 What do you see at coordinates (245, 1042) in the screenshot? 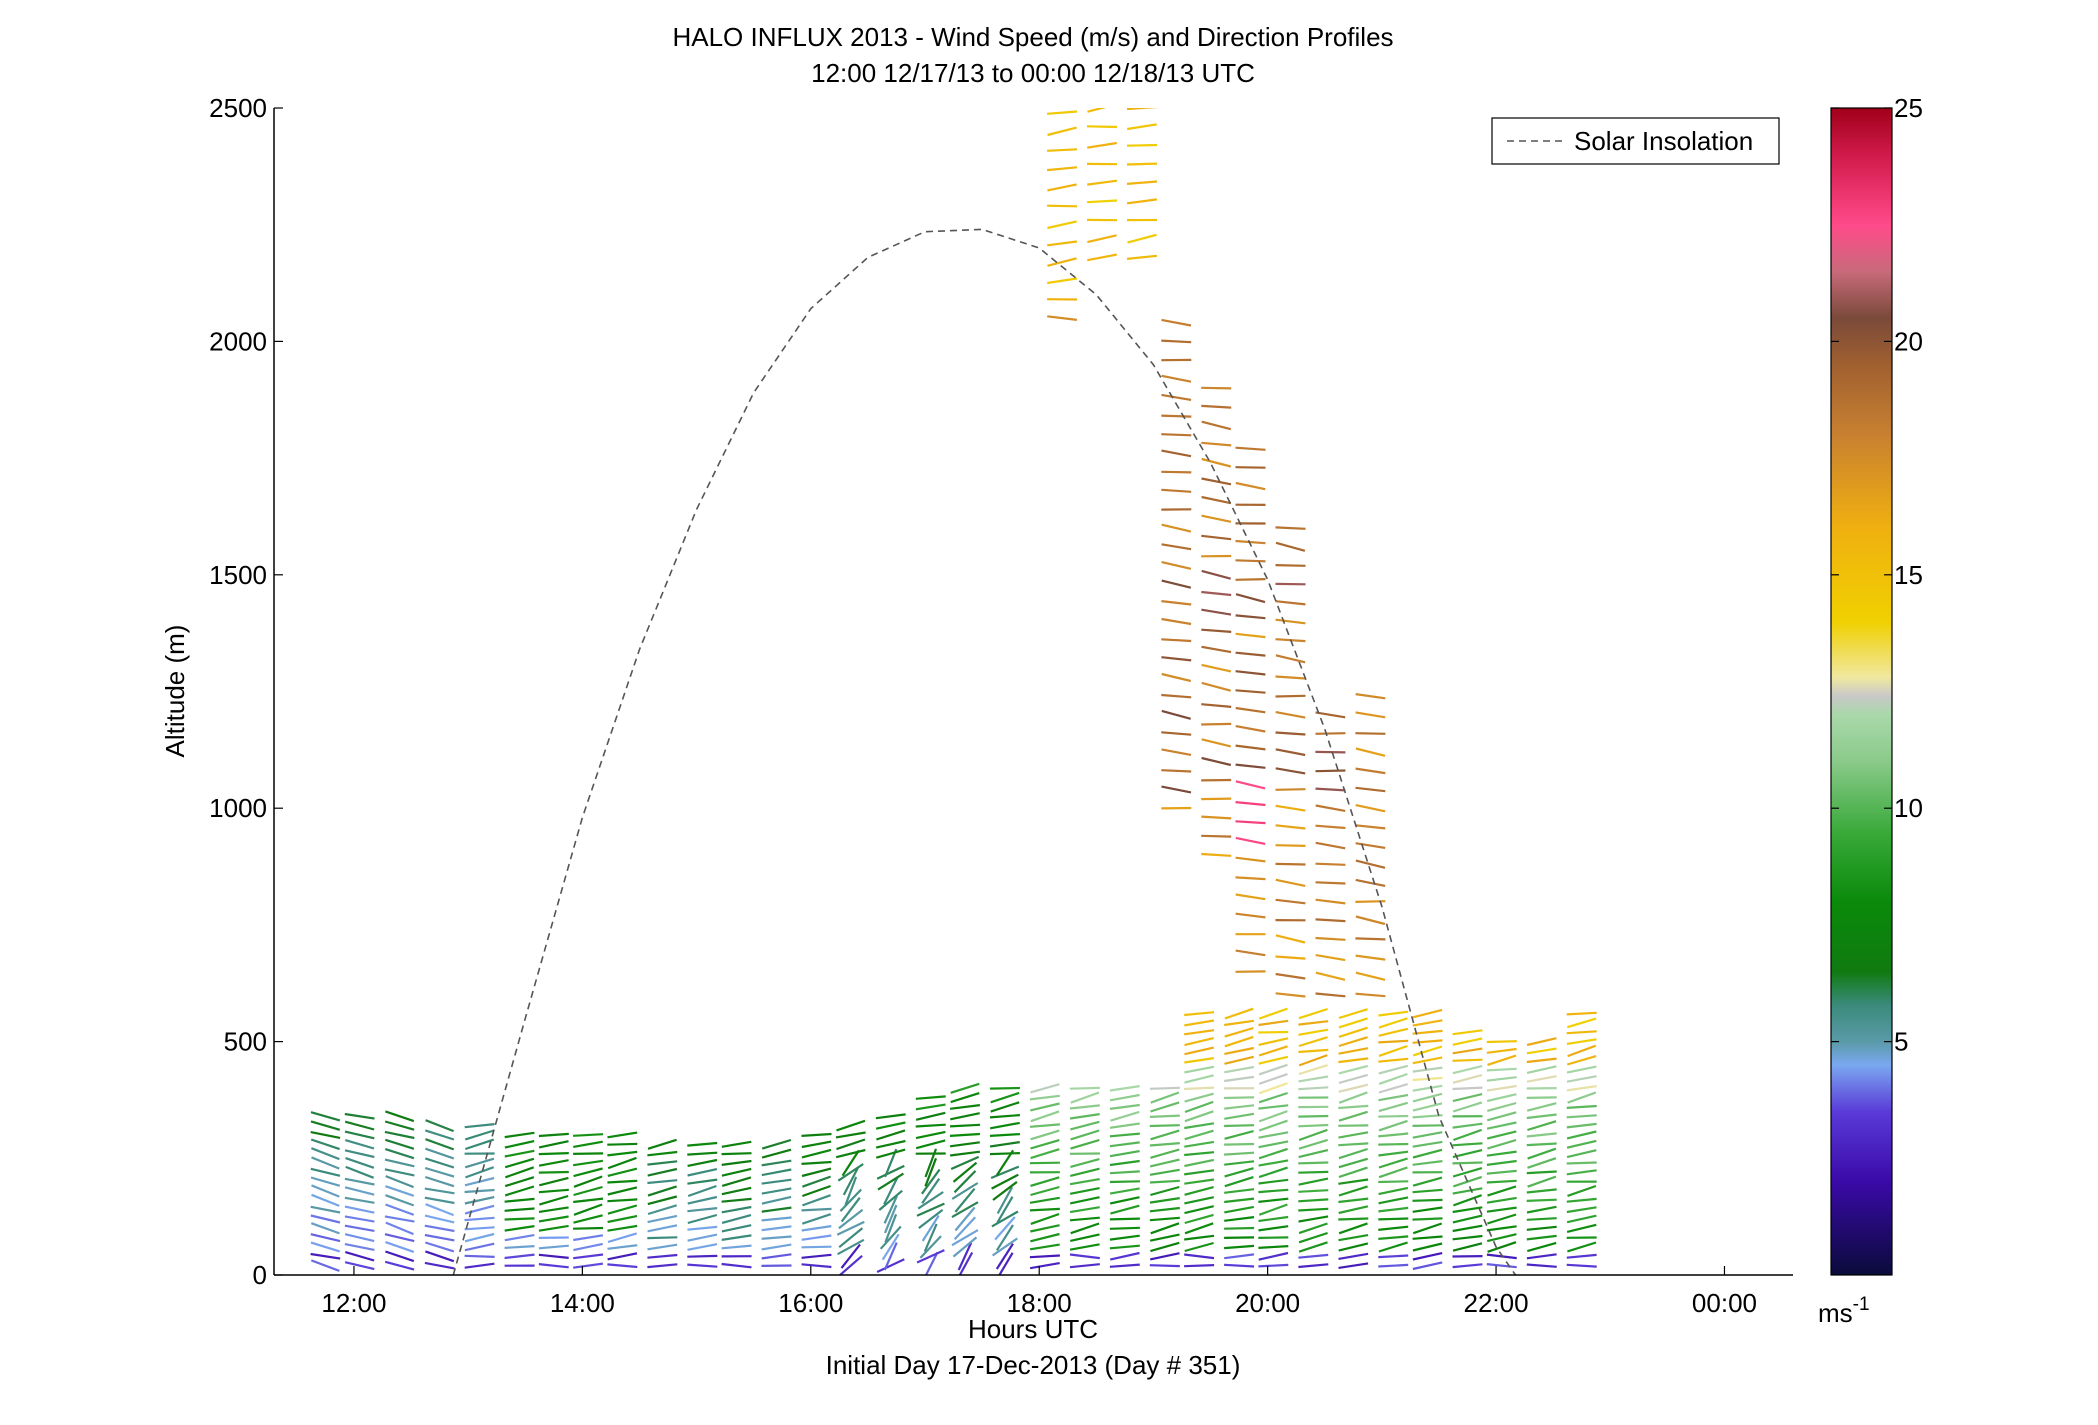
I see `y-tick-label: 500` at bounding box center [245, 1042].